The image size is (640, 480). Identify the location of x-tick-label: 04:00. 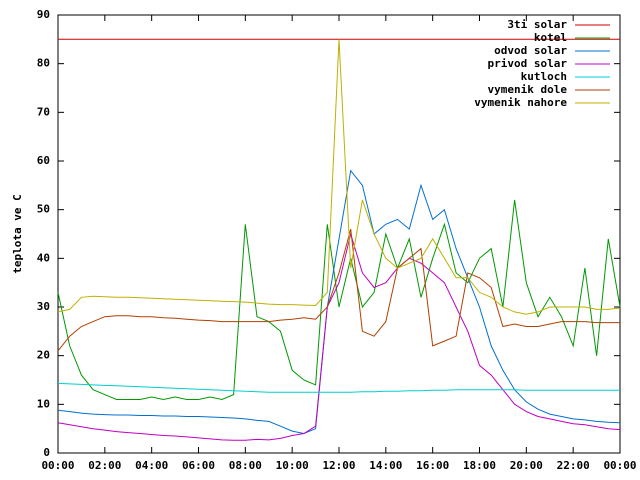
(151, 465).